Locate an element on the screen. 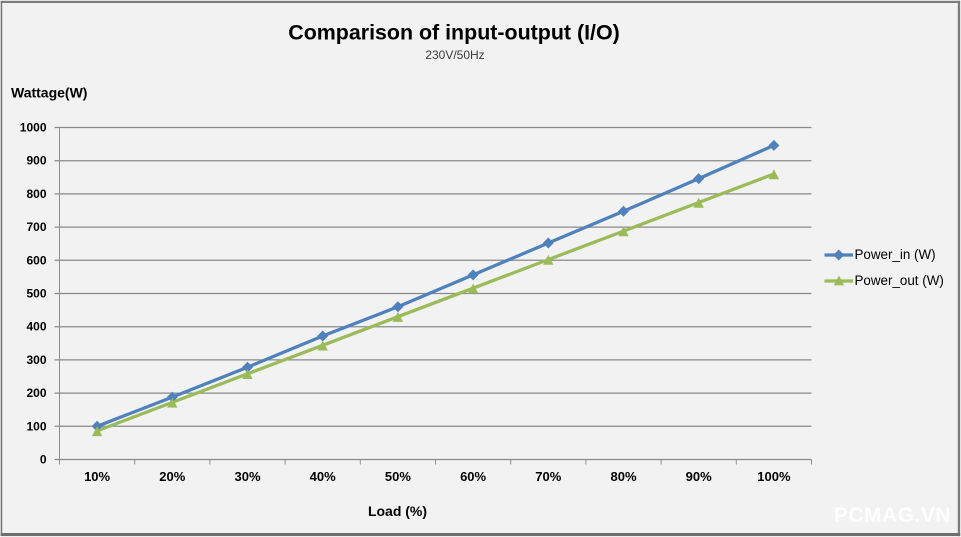  svg-text: PCMAG.VN is located at coordinates (892, 515).